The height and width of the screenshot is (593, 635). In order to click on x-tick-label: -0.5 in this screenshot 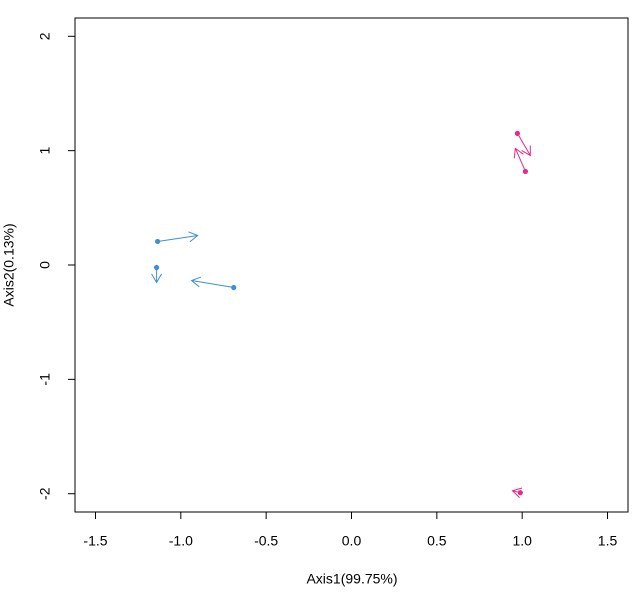, I will do `click(266, 541)`.